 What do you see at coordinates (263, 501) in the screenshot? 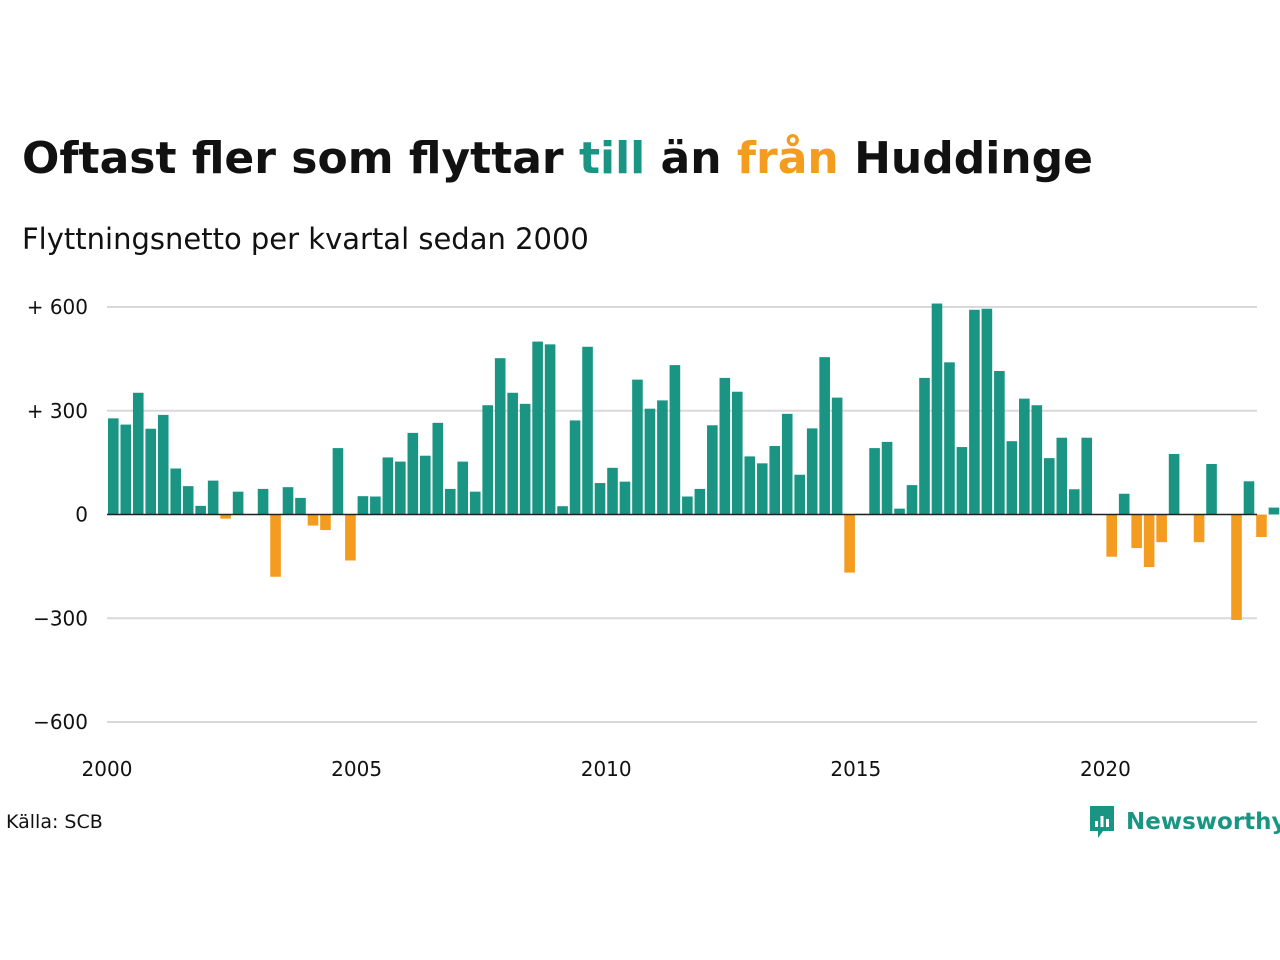
I see `bar-q1-2003` at bounding box center [263, 501].